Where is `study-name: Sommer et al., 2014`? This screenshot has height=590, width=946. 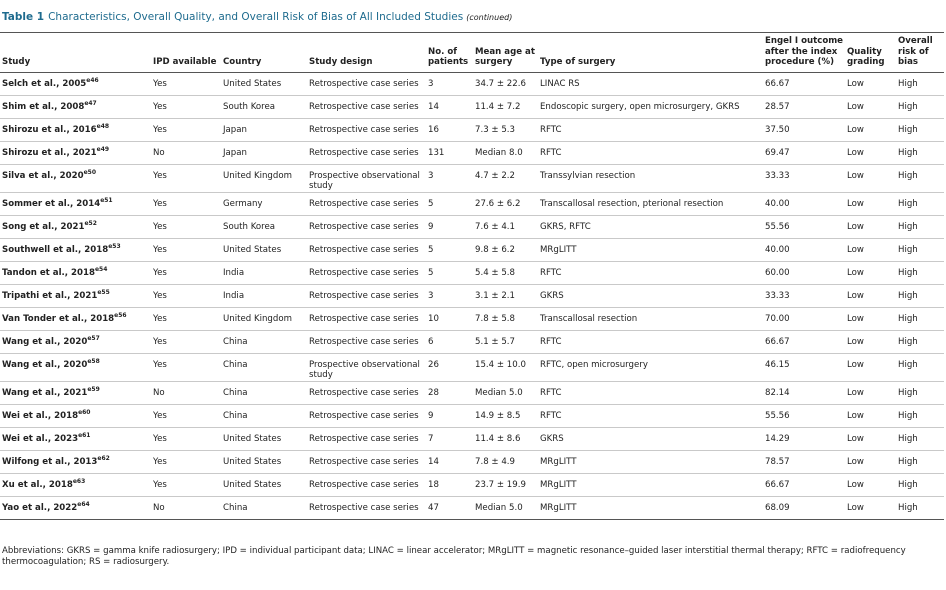
study-name: Sommer et al., 2014 is located at coordinates (51, 203).